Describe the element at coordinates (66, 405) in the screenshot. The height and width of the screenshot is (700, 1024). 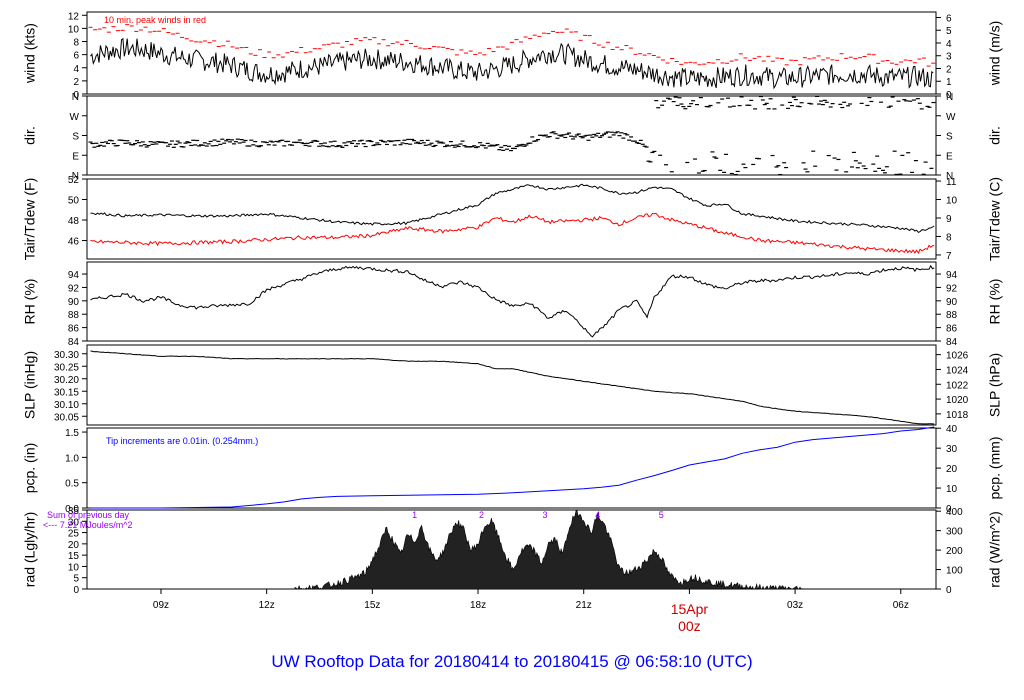
I see `y-tick-label: 30.10` at that location.